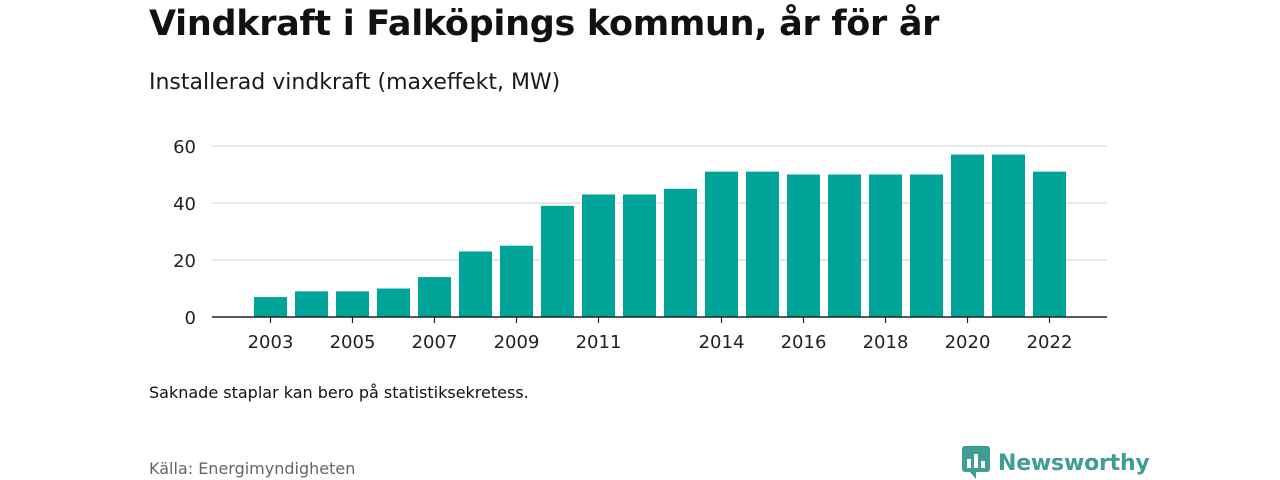 The height and width of the screenshot is (480, 1280). Describe the element at coordinates (184, 204) in the screenshot. I see `y-tick-label-40: 40` at that location.